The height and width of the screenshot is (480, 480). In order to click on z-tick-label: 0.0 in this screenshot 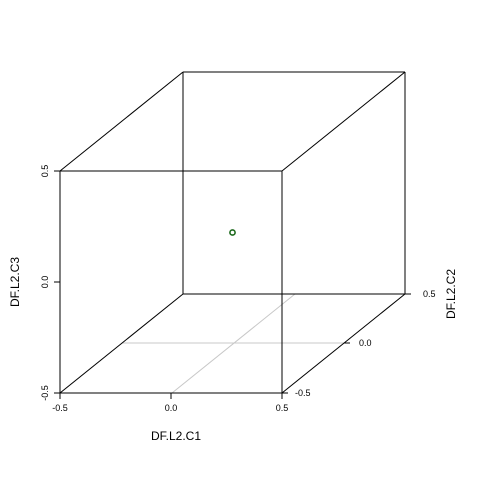, I will do `click(45, 282)`.